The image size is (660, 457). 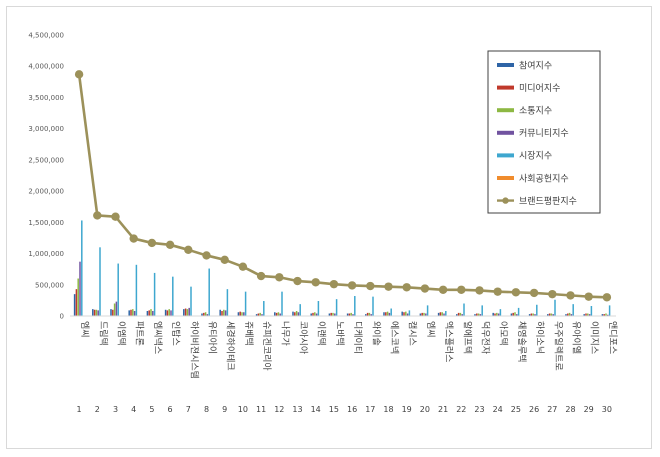 I want to click on category-label: 캠시스, so click(x=413, y=333).